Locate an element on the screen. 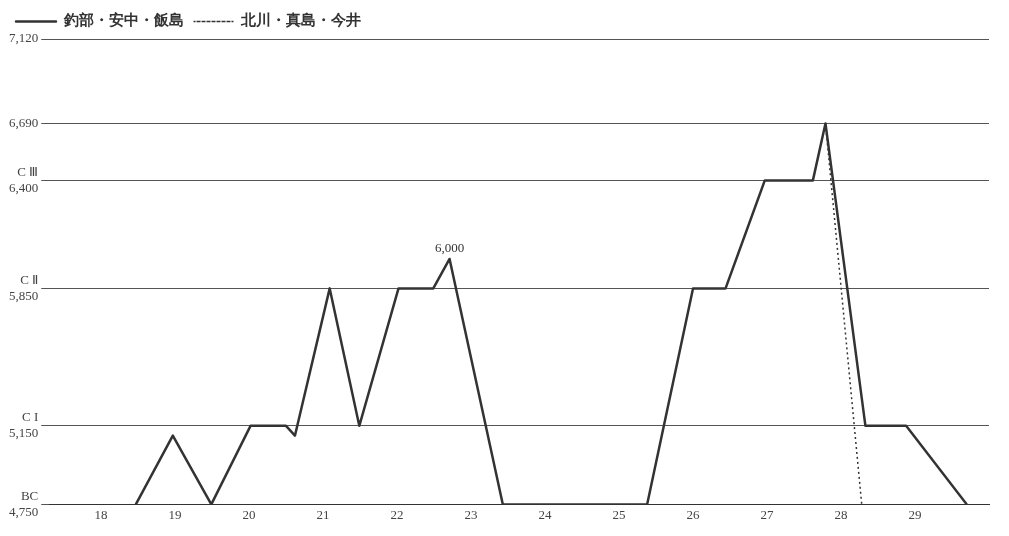 This screenshot has width=1009, height=536. x-tick-label: 26 is located at coordinates (693, 514).